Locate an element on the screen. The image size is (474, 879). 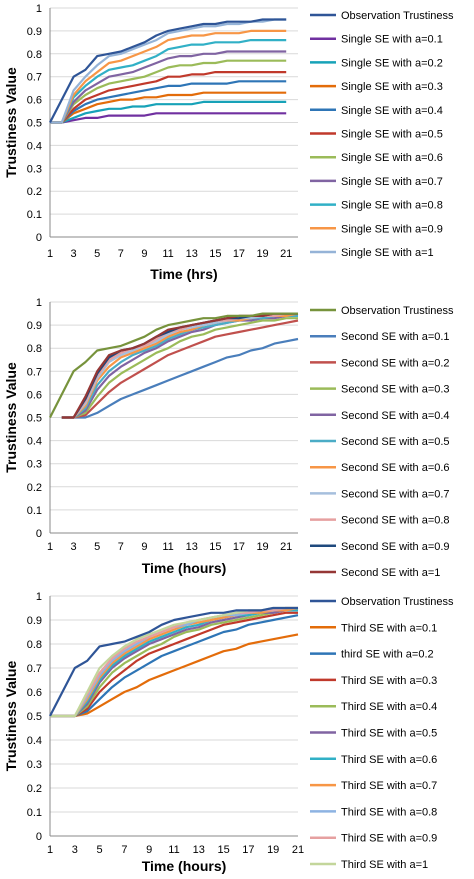
legend-label: Third SE with a=0.1 is located at coordinates (389, 628).